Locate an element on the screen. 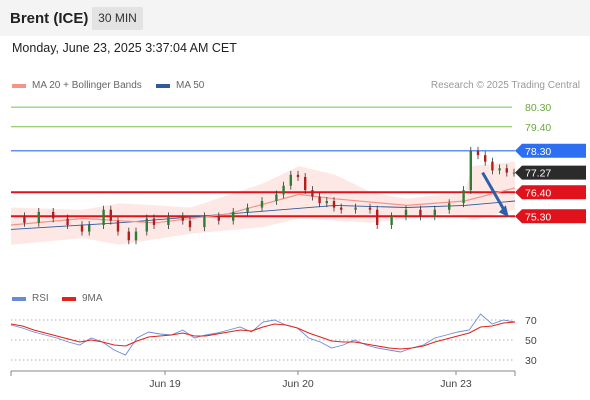  rsi-legend-swatch-9ma is located at coordinates (69, 298).